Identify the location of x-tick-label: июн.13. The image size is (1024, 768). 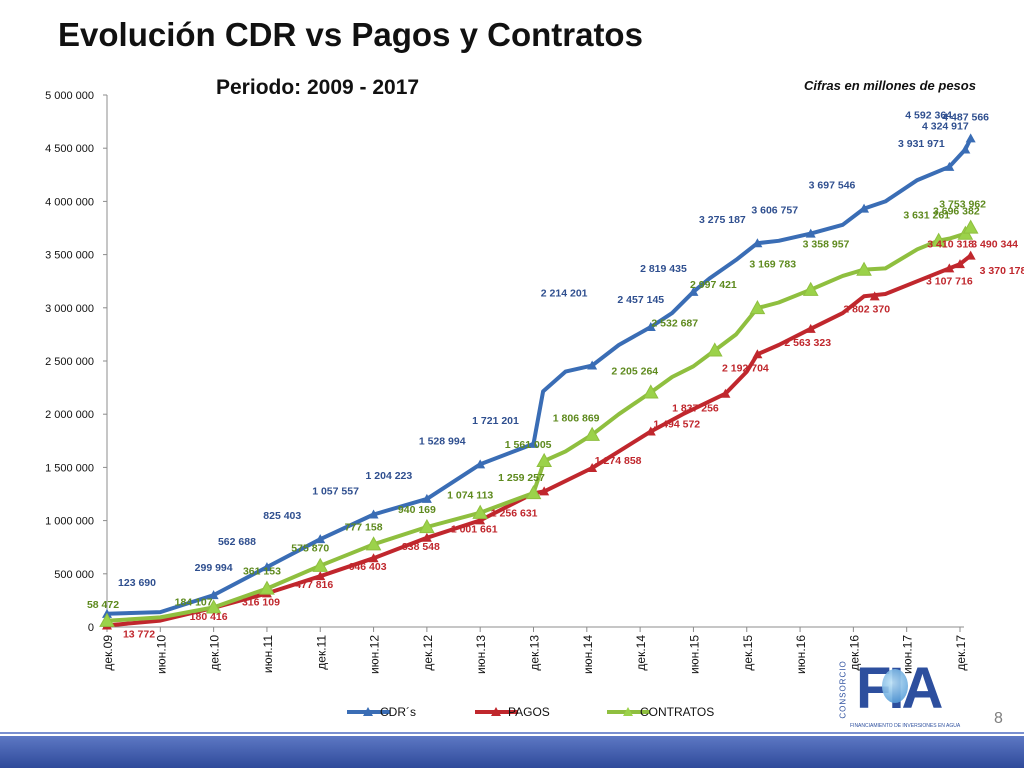
(481, 654).